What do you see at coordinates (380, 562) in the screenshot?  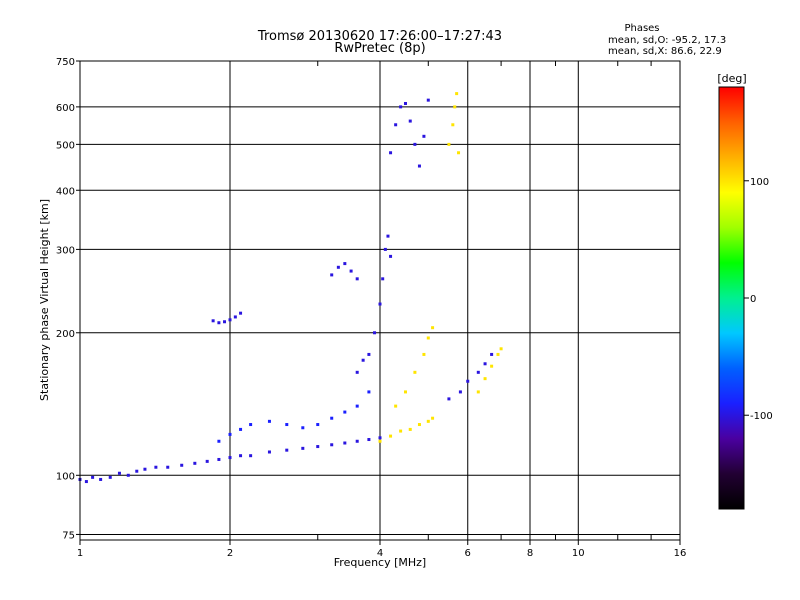 I see `x-axis-label: Frequency [MHz]` at bounding box center [380, 562].